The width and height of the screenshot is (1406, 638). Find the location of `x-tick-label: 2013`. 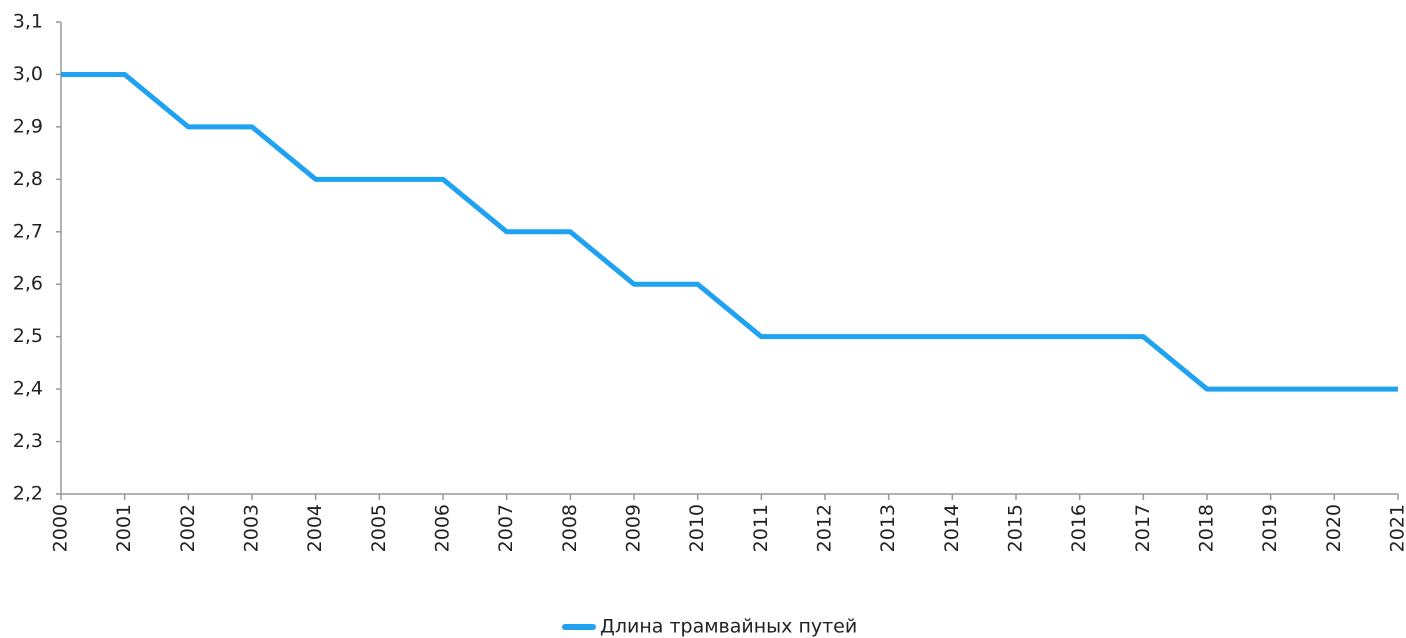

x-tick-label: 2013 is located at coordinates (888, 528).